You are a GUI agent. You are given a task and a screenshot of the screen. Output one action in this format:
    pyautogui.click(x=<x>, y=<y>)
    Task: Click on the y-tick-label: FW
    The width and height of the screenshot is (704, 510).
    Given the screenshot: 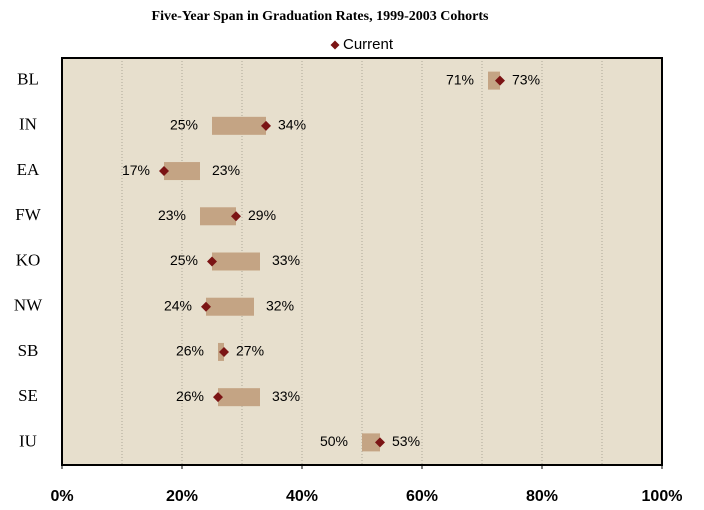 What is the action you would take?
    pyautogui.click(x=28, y=214)
    